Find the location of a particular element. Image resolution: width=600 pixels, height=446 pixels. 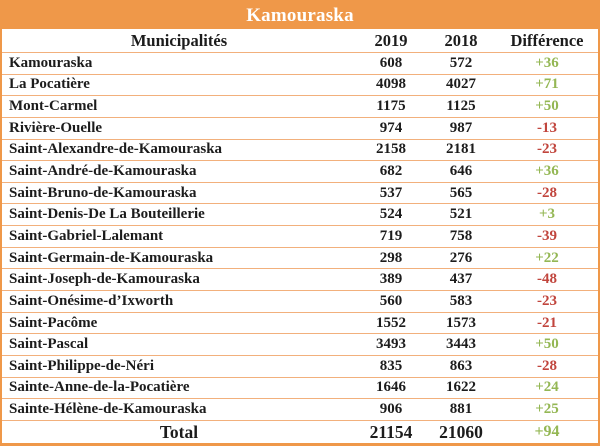

municipality-name: Saint-Onésime-d’Ixworth is located at coordinates (91, 300).